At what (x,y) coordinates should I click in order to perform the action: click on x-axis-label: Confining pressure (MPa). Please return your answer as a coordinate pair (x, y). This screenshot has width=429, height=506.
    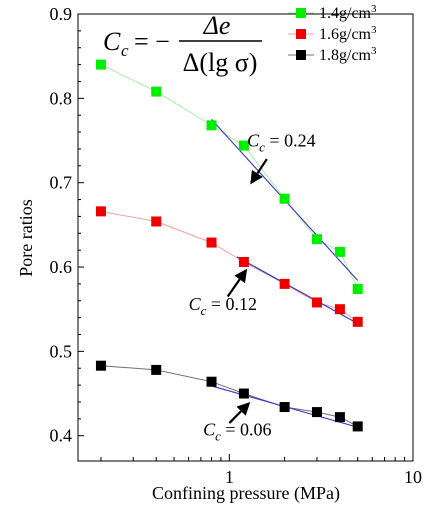
    Looking at the image, I should click on (246, 493).